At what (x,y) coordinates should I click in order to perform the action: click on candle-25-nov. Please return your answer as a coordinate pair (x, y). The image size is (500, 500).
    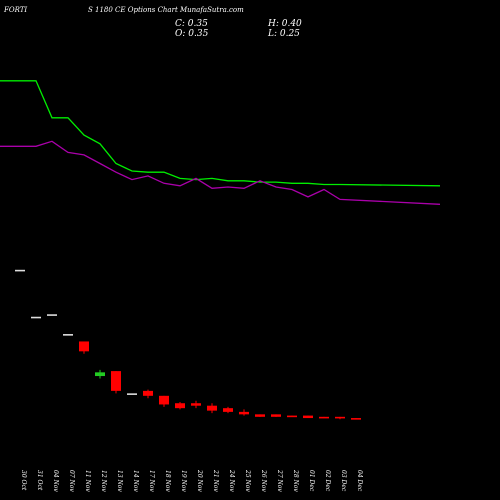
    Looking at the image, I should click on (244, 412).